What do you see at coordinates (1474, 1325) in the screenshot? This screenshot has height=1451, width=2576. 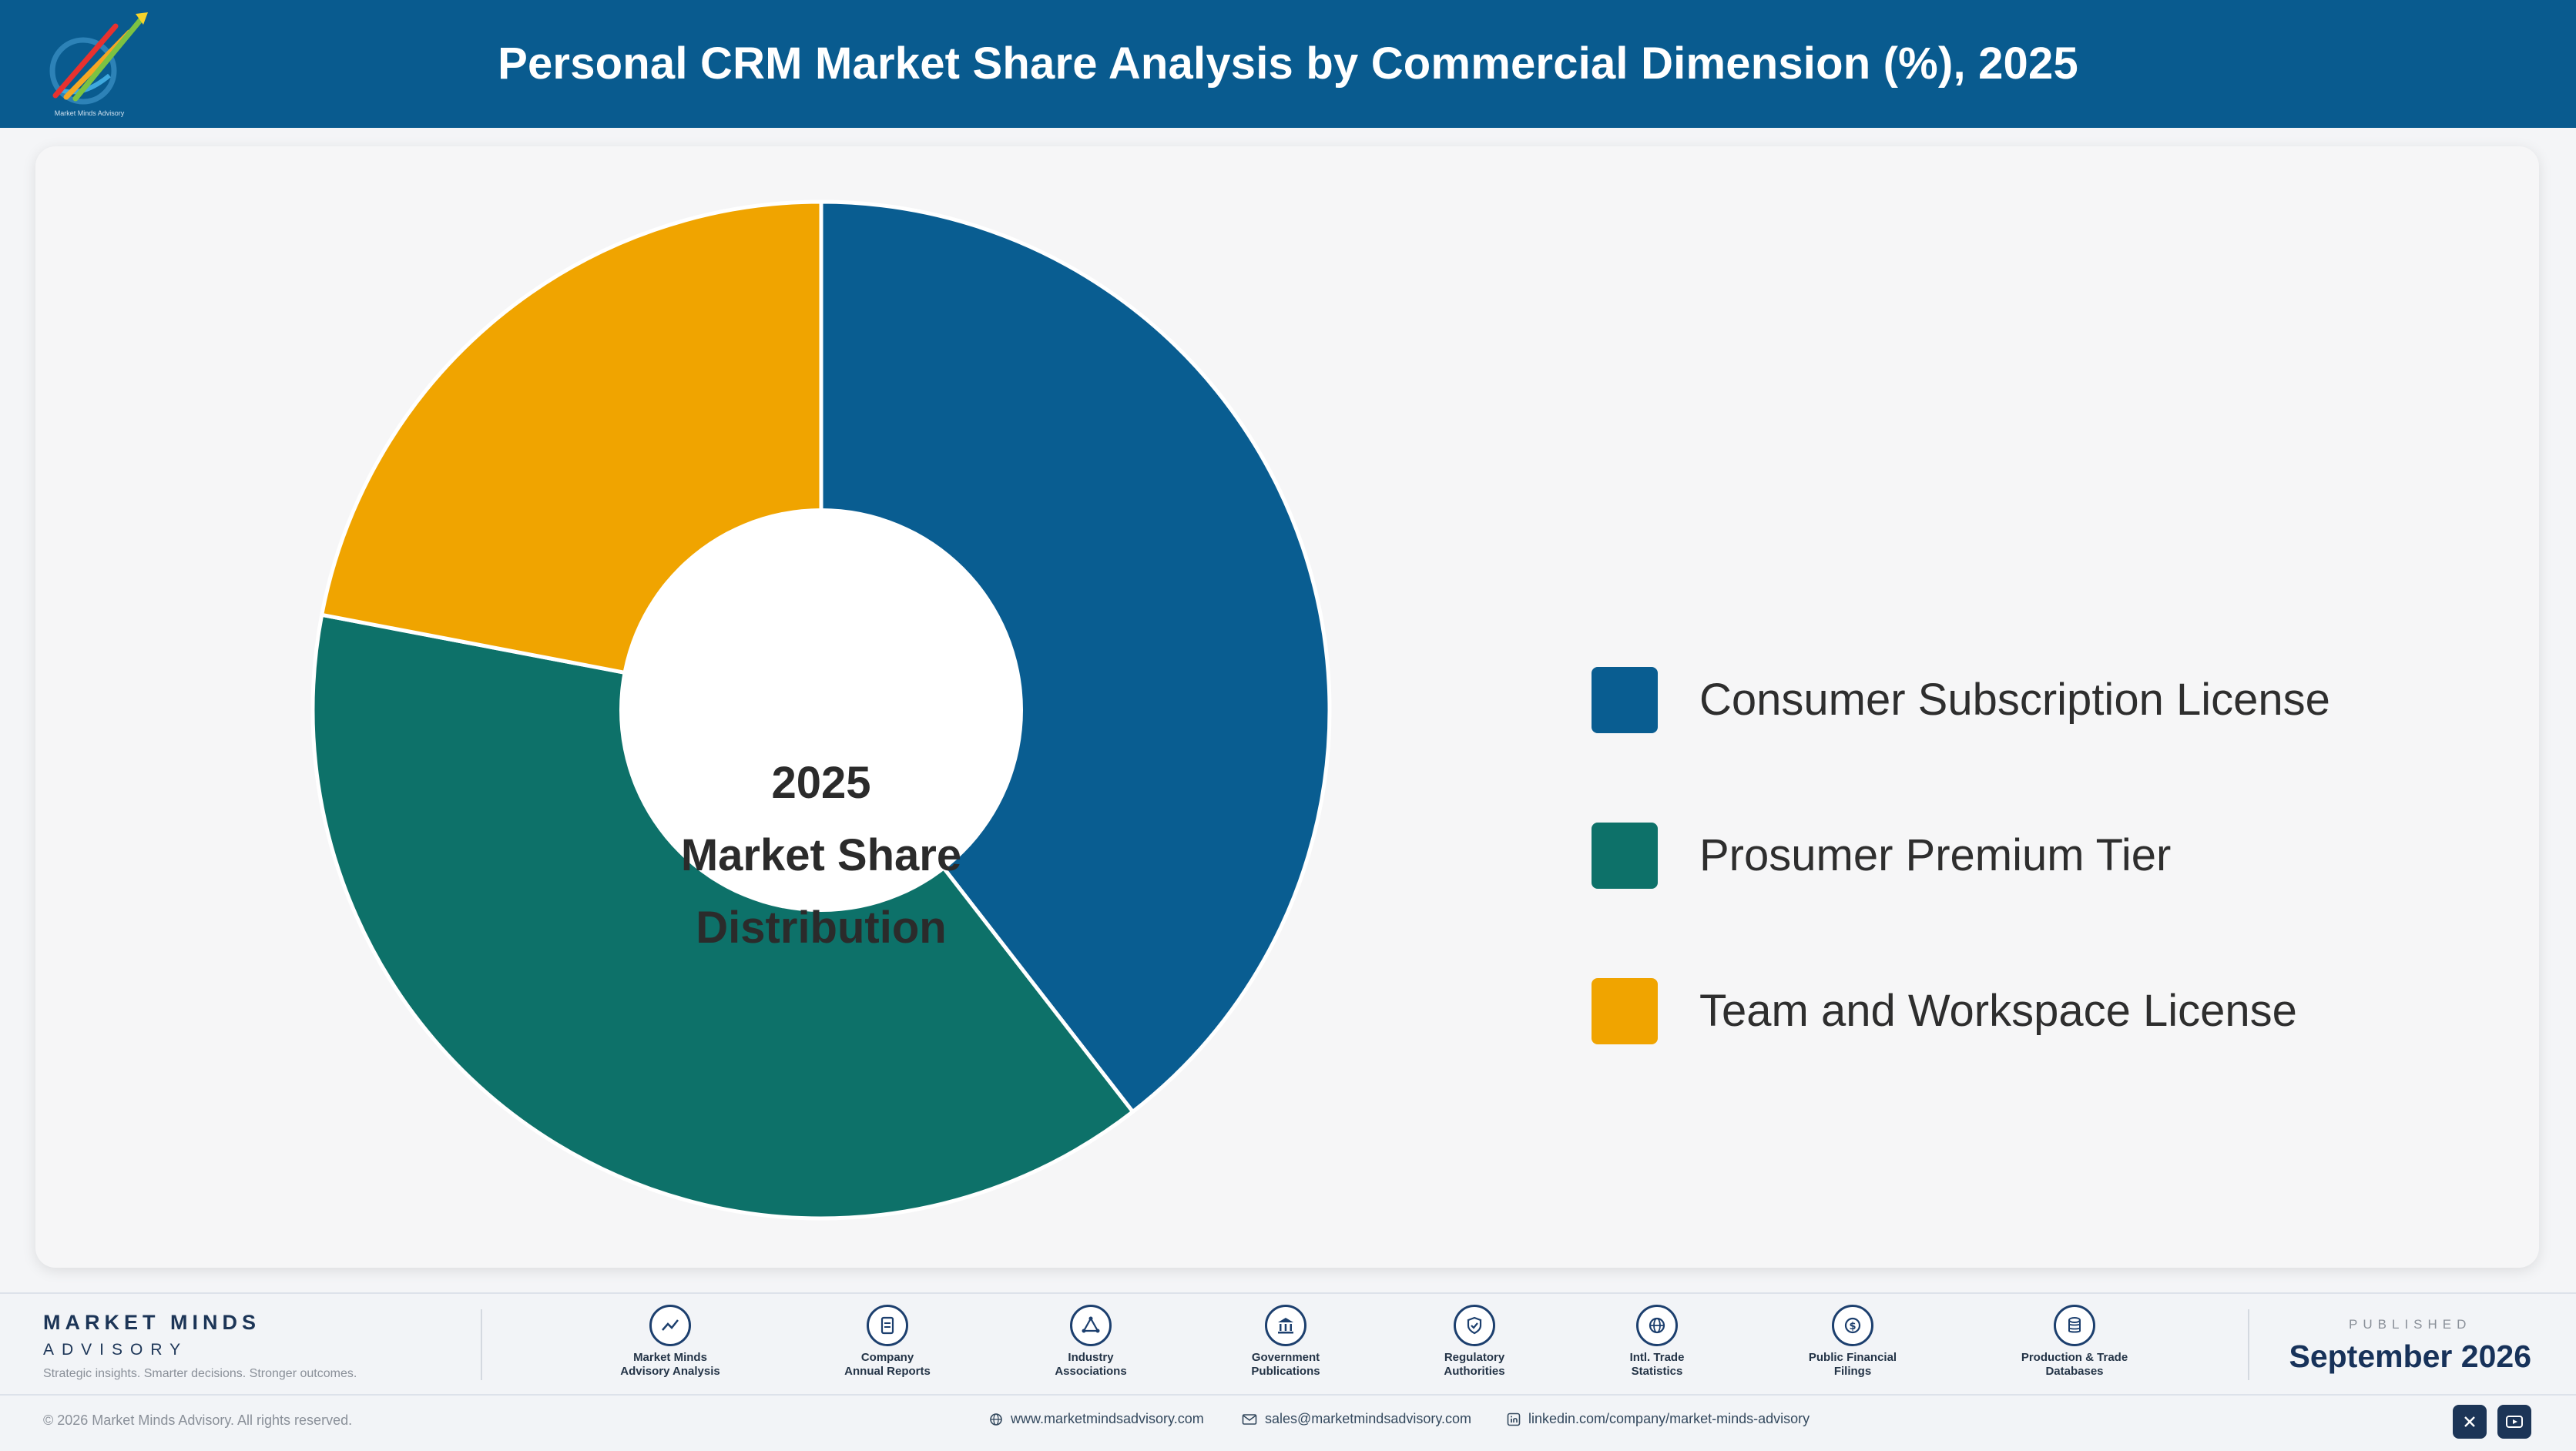 I see `shield-check-icon` at bounding box center [1474, 1325].